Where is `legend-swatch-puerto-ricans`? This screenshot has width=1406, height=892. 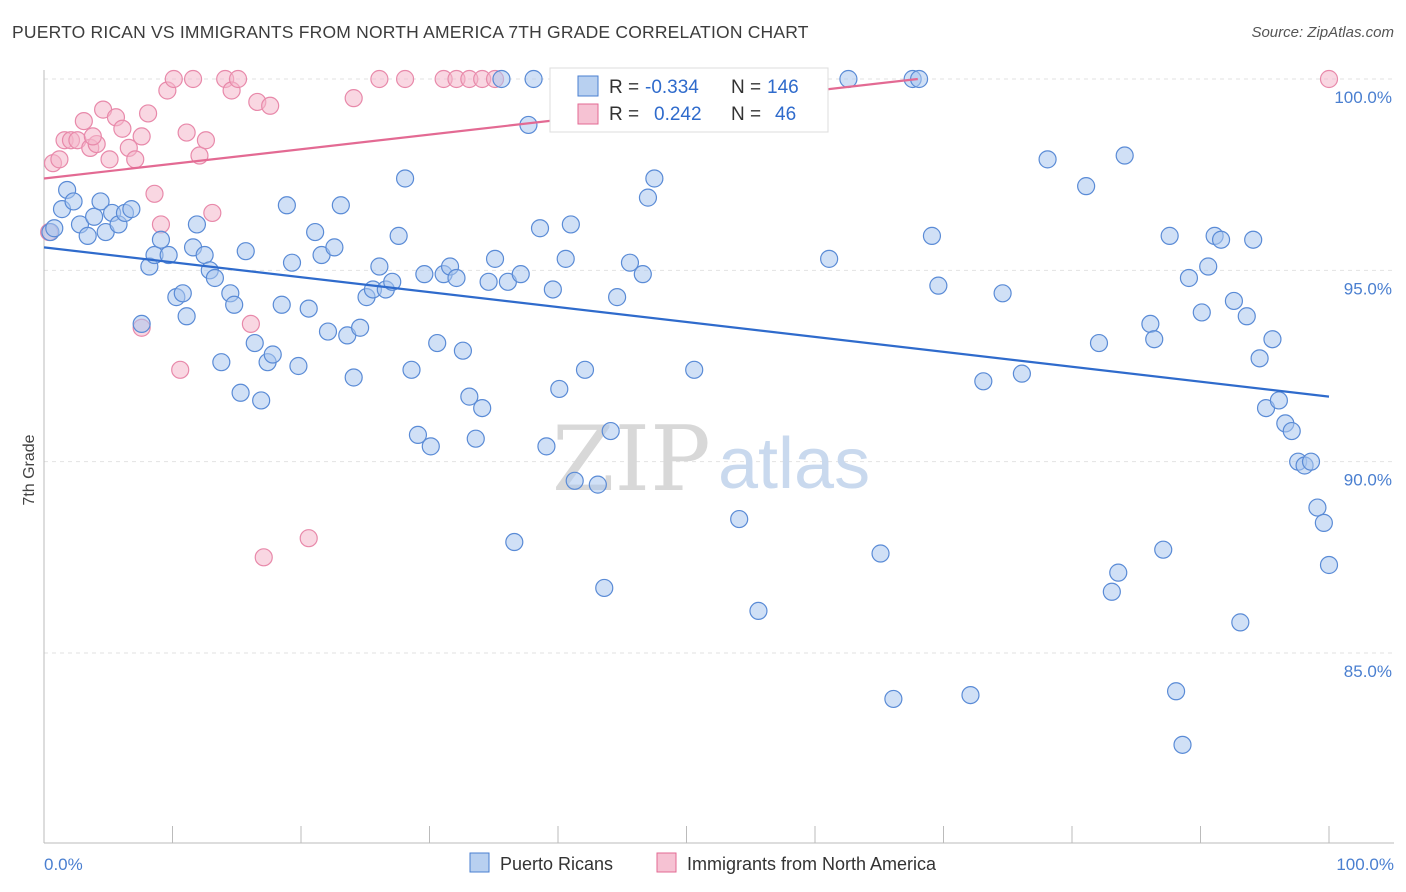 legend-swatch-puerto-ricans is located at coordinates (479, 862).